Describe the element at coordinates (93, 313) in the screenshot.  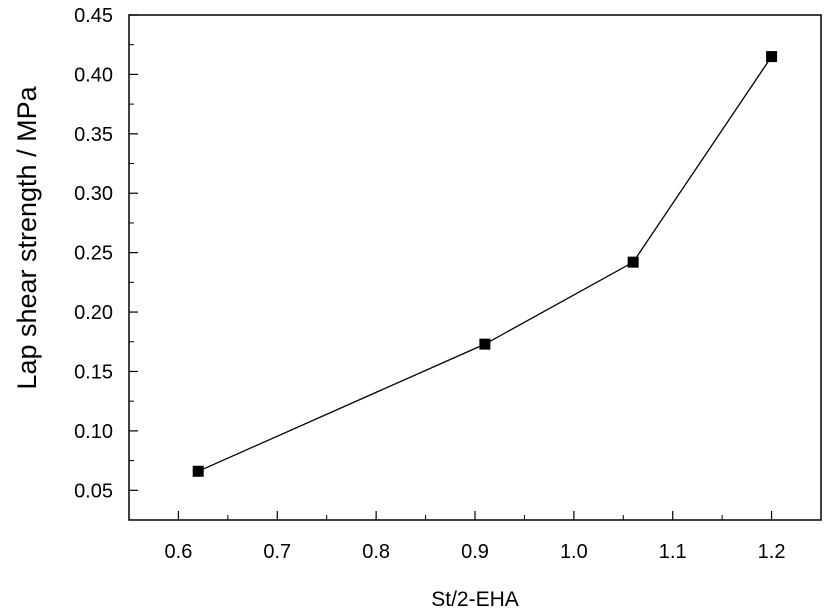
I see `y-tick-label: 0.20` at that location.